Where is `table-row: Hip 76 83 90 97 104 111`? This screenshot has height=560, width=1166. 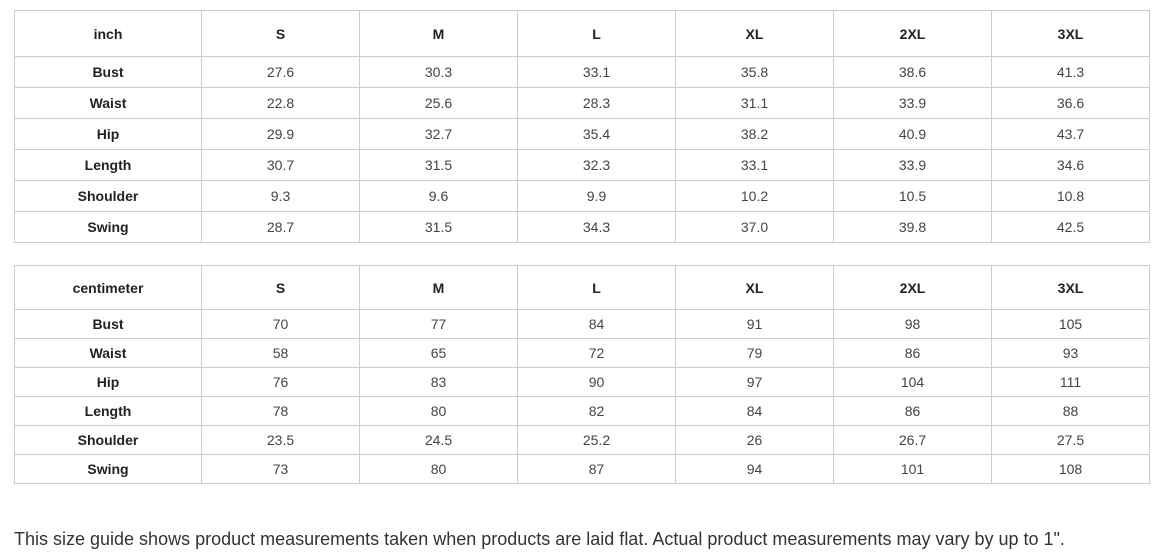
table-row: Hip 76 83 90 97 104 111 is located at coordinates (582, 382).